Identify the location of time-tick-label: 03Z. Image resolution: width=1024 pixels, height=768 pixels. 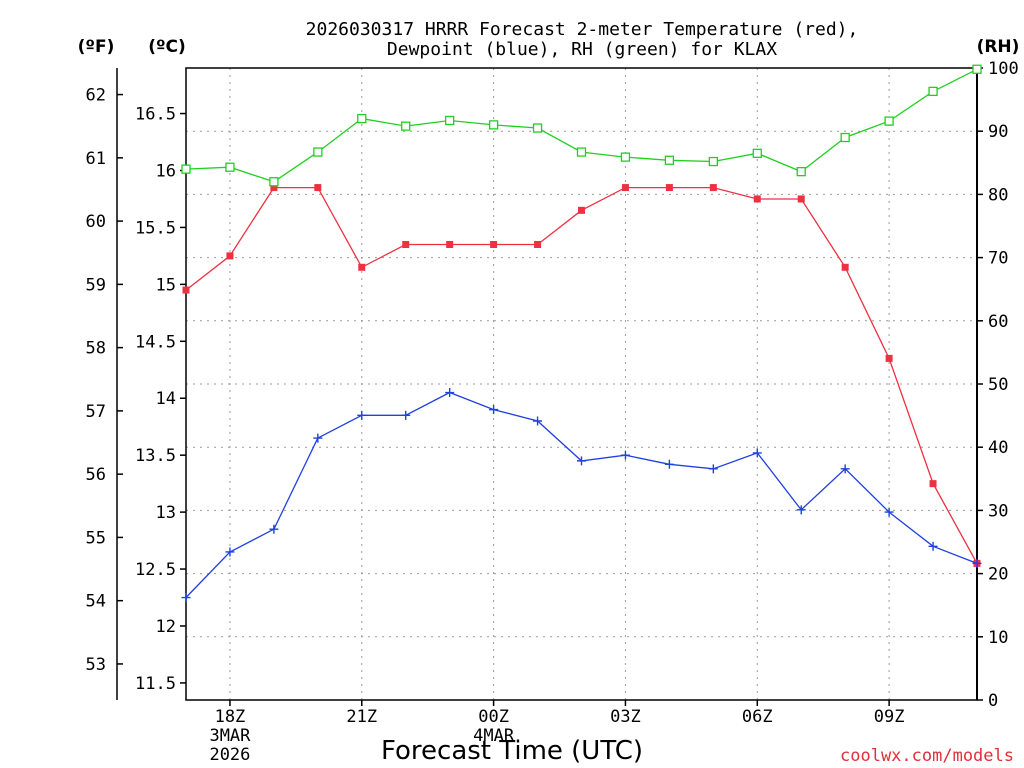
(625, 717).